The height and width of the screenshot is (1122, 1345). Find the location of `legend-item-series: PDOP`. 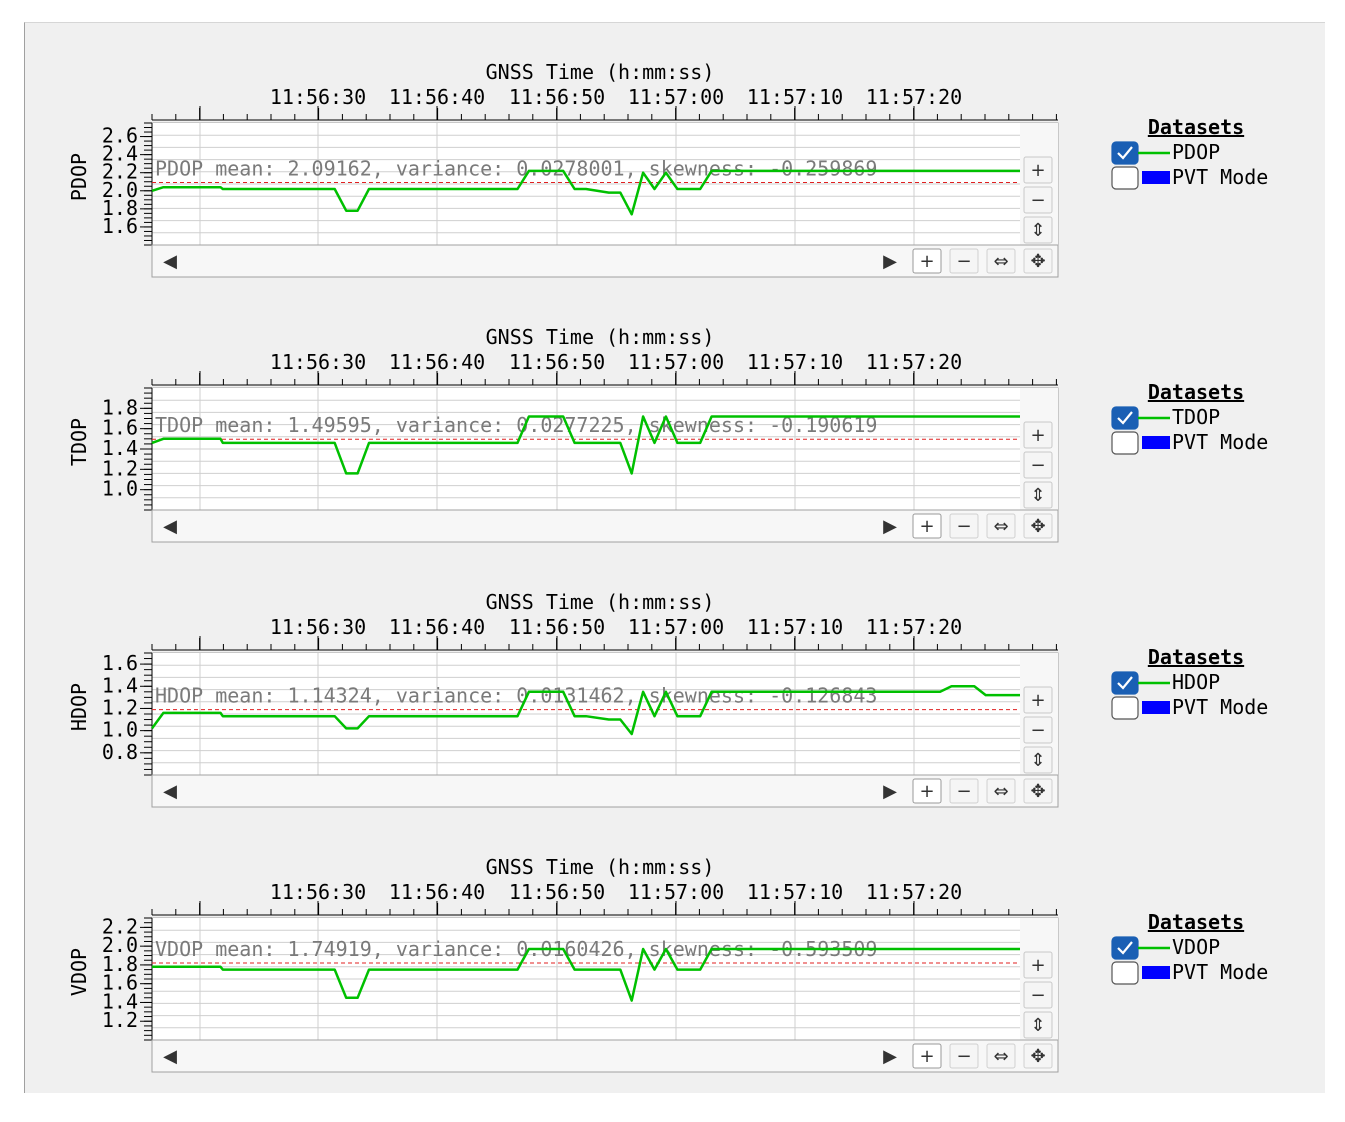

legend-item-series: PDOP is located at coordinates (1165, 152).